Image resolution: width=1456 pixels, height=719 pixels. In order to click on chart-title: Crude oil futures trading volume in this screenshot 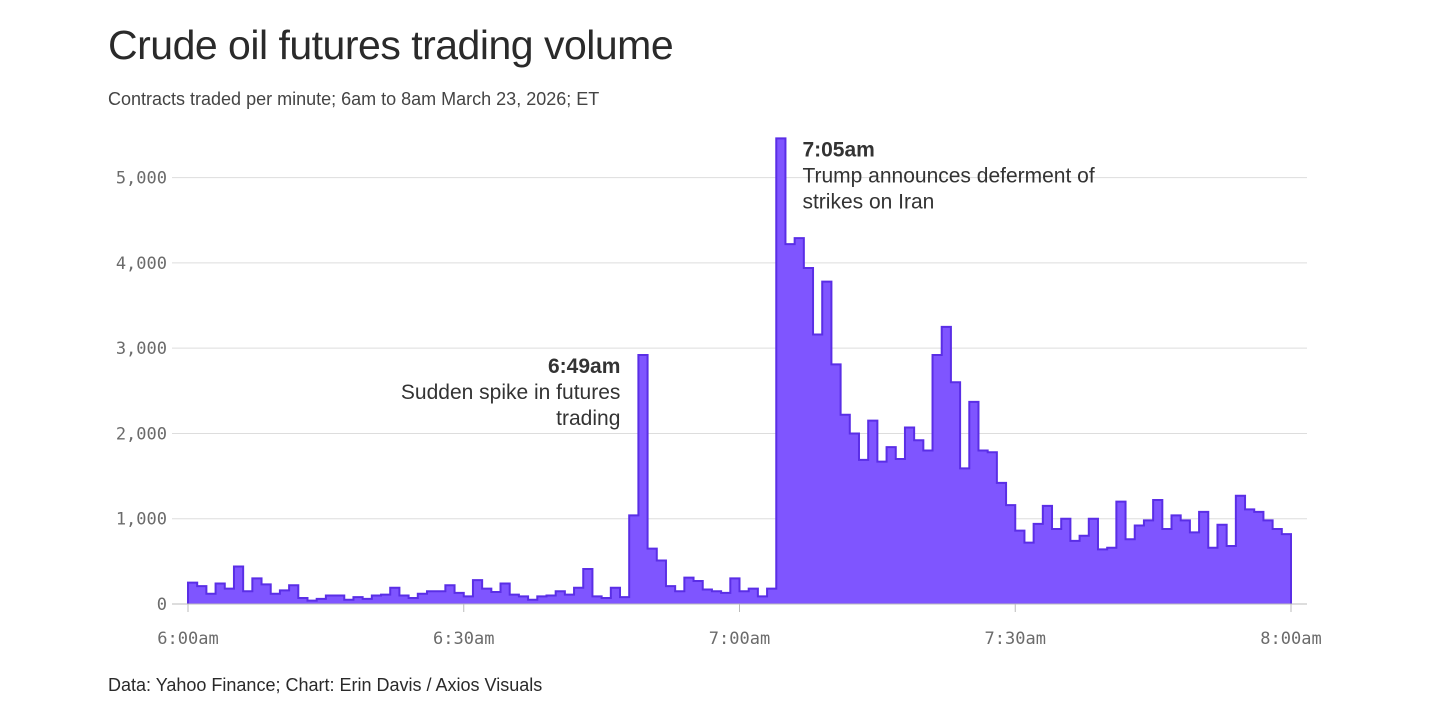, I will do `click(391, 45)`.